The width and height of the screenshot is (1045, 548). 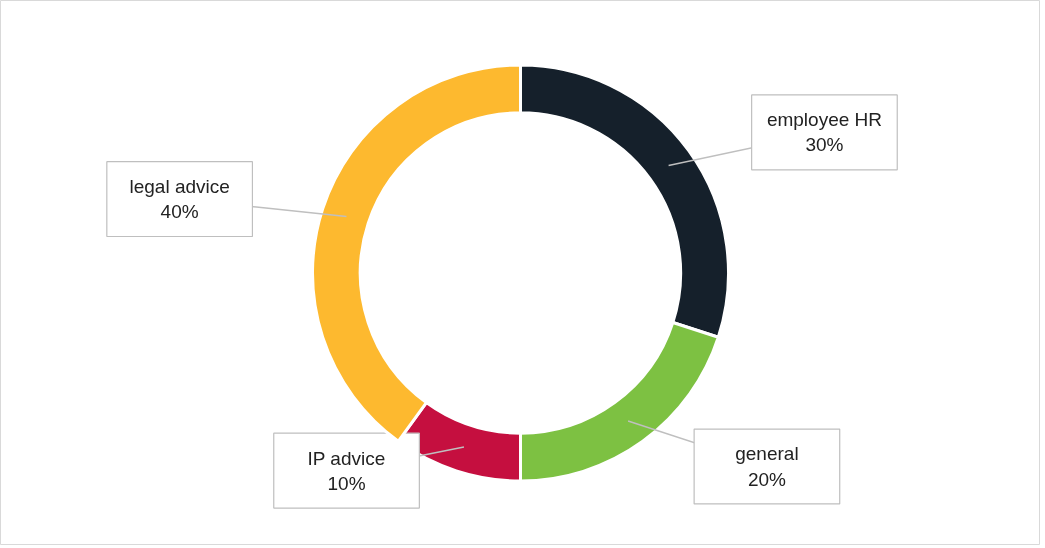 I want to click on slice-label: general, so click(x=767, y=454).